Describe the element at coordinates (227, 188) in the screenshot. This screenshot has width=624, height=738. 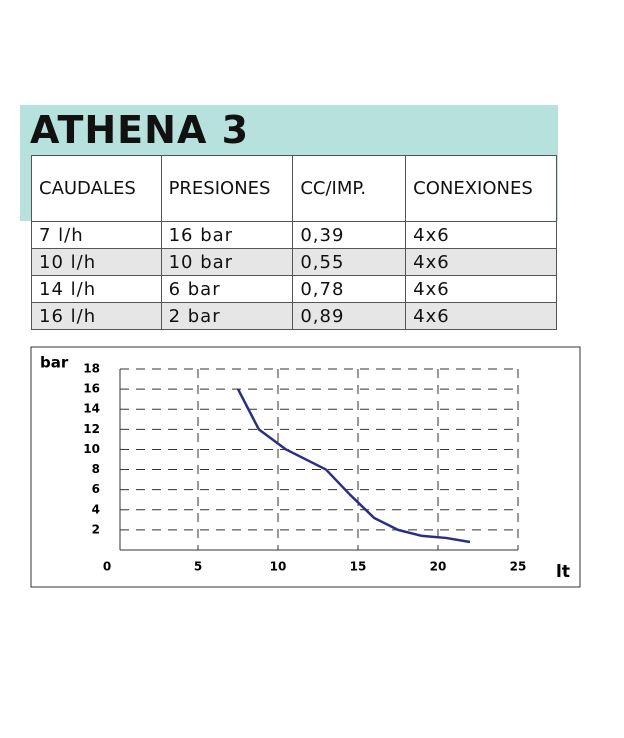
I see `header-cell: PRESIONES` at that location.